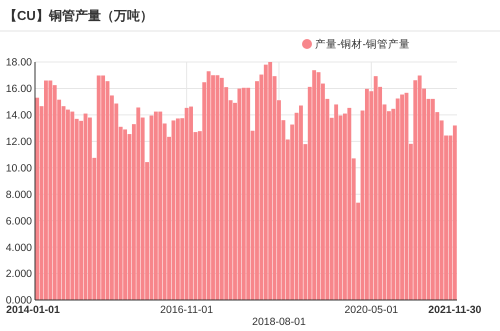 Image resolution: width=500 pixels, height=331 pixels. I want to click on y-tick-label: 12.00, so click(19, 142).